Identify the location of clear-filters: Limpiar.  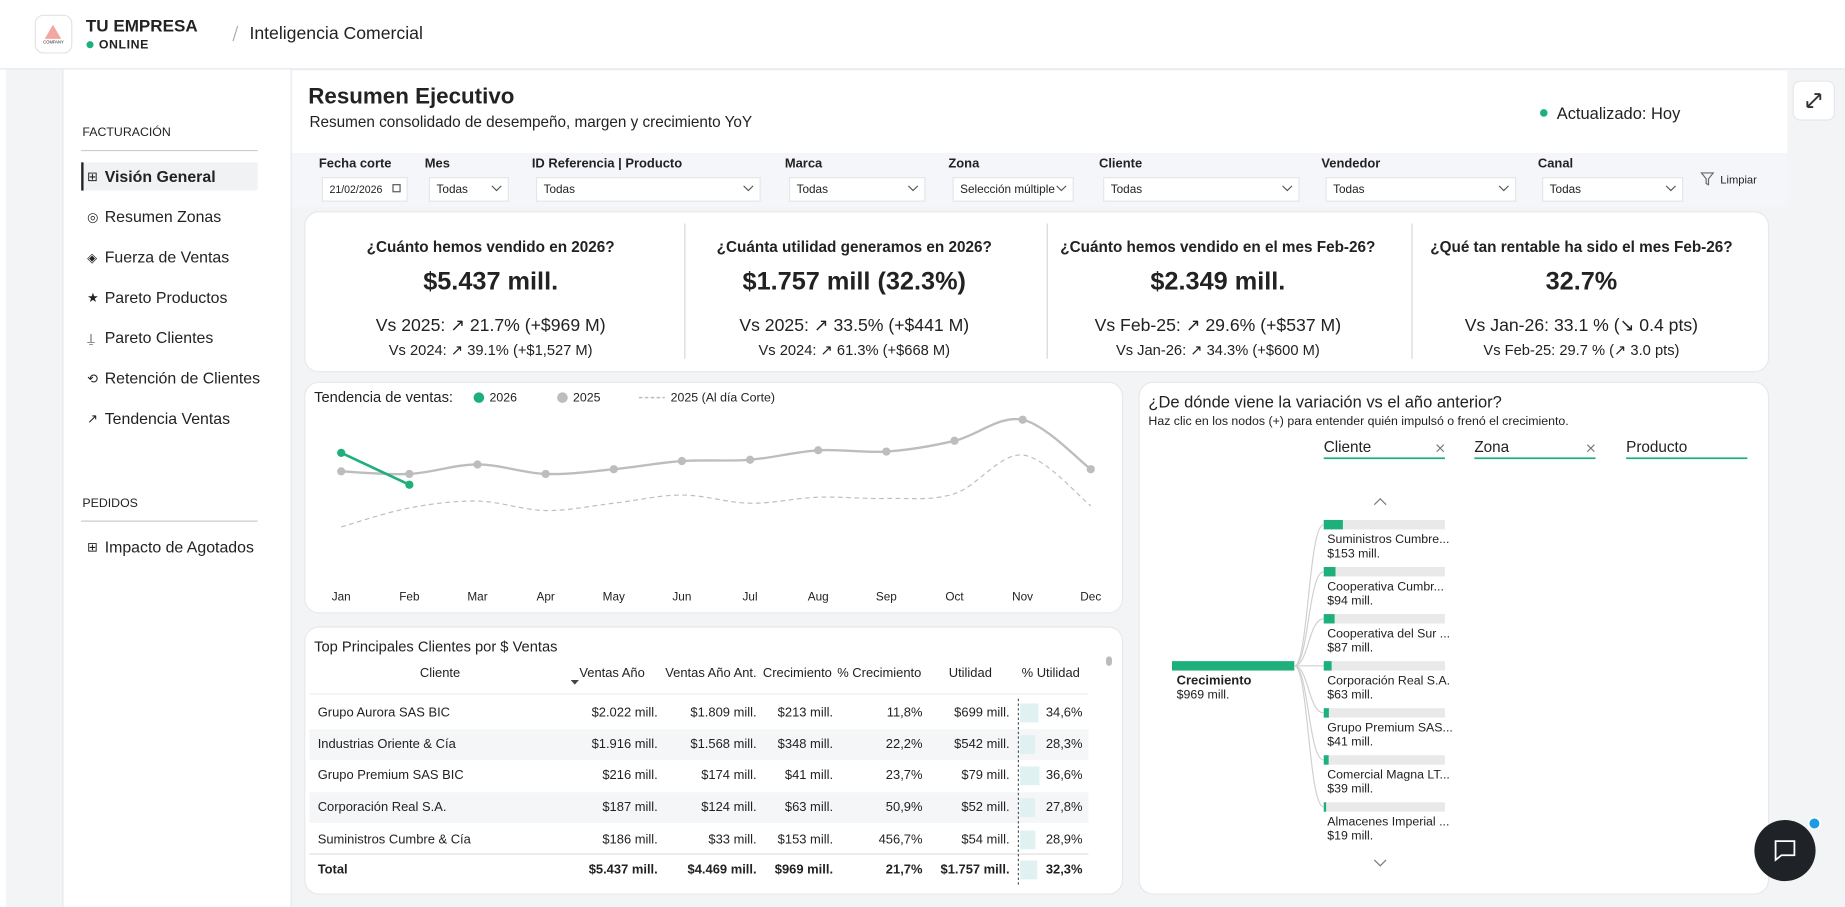
(1738, 181).